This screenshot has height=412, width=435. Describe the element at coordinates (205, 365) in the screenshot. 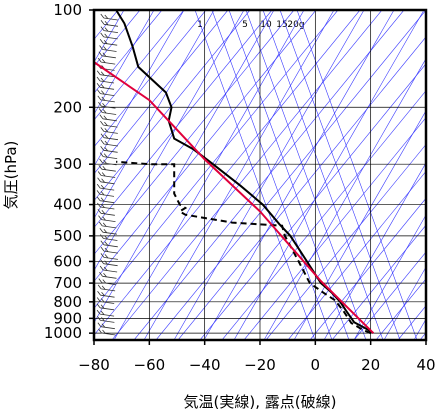

I see `x-tick-label: −40` at that location.